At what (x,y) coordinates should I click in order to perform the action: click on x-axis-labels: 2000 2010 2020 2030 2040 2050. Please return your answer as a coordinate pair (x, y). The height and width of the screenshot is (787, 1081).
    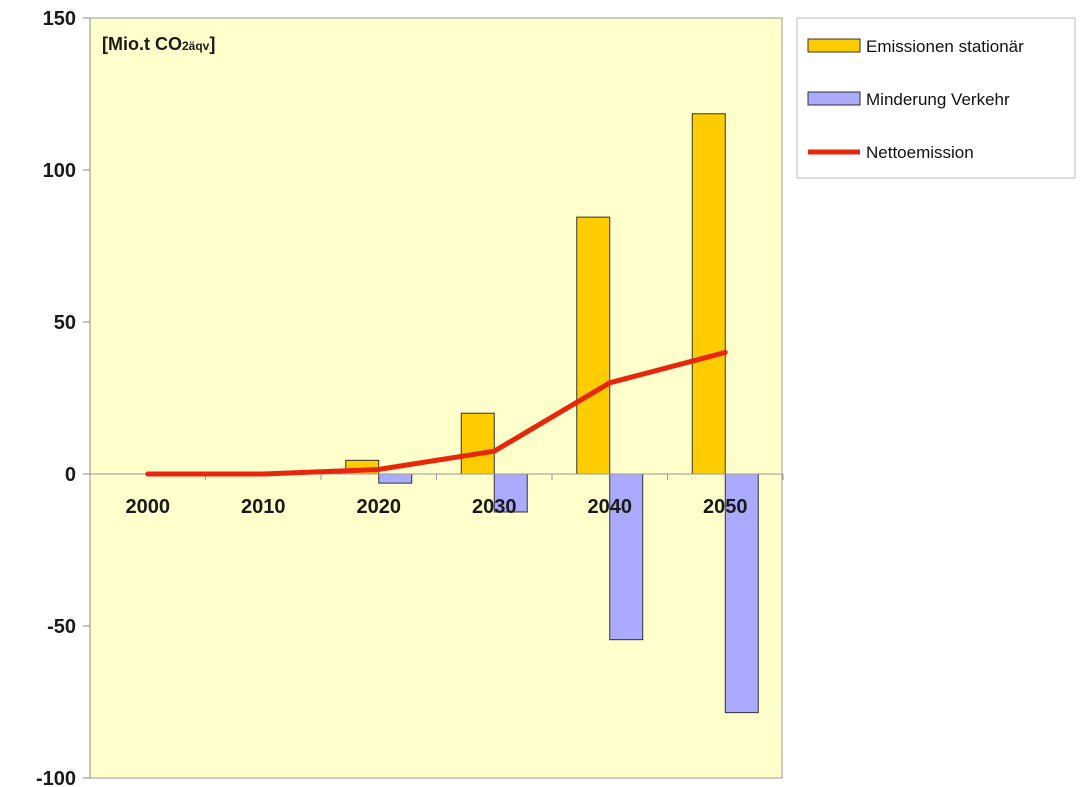
    Looking at the image, I should click on (437, 507).